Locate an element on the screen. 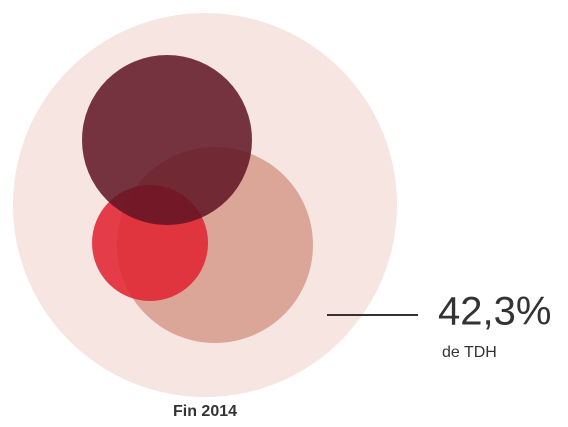  chart-title: Fin 2014 is located at coordinates (205, 411).